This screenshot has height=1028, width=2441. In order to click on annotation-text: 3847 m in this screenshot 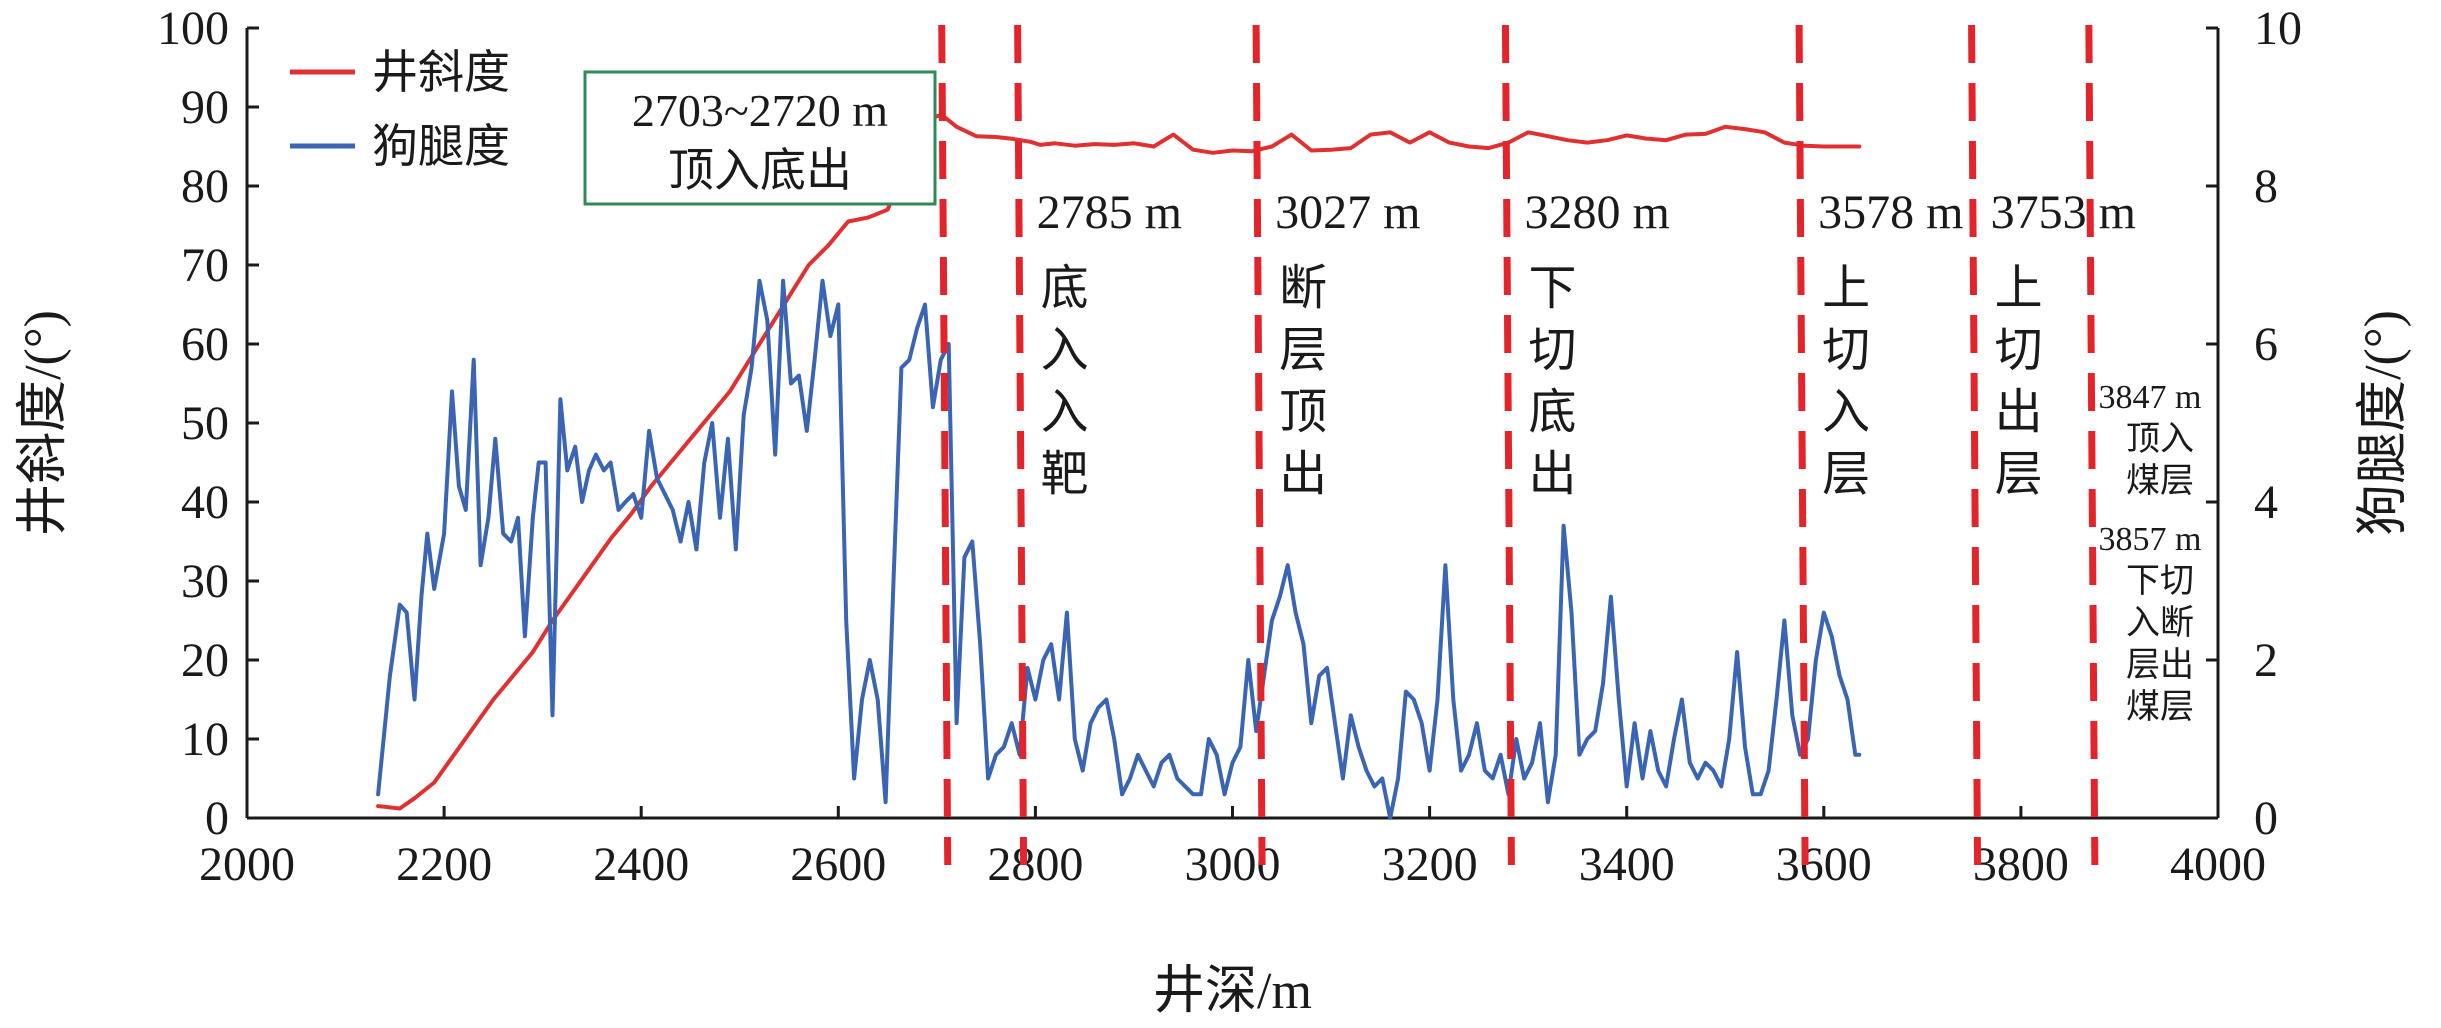, I will do `click(2150, 397)`.